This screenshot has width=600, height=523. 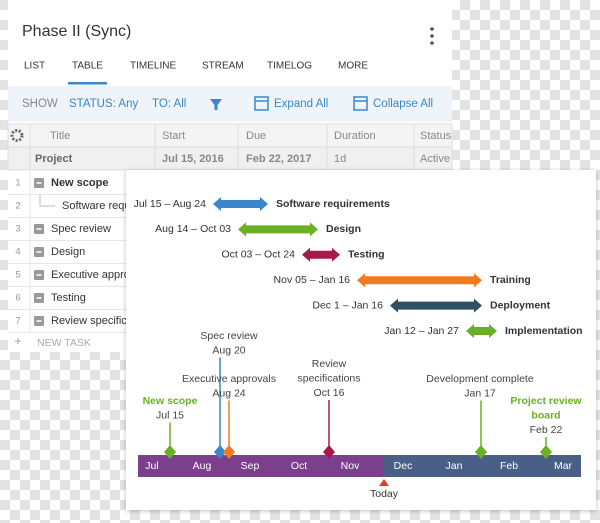 I want to click on active-tab-underline, so click(x=87, y=83).